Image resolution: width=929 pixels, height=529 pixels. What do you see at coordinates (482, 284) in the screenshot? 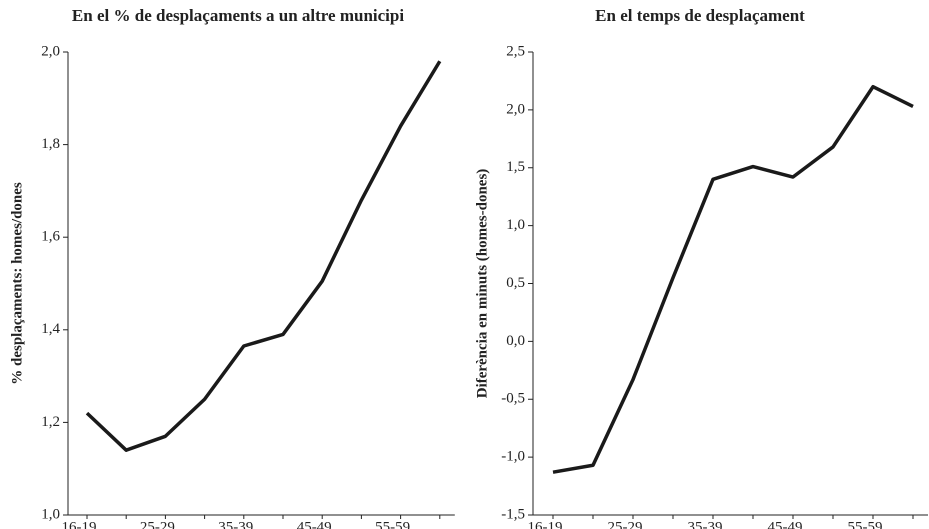
I see `y-axis-label: Diferència en minuts (homes-dones)` at bounding box center [482, 284].